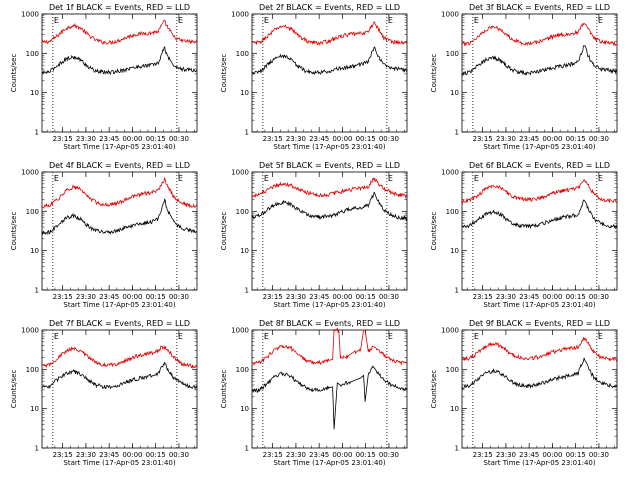  Describe the element at coordinates (319, 455) in the screenshot. I see `panel-8-xtick-label: 23:45` at that location.